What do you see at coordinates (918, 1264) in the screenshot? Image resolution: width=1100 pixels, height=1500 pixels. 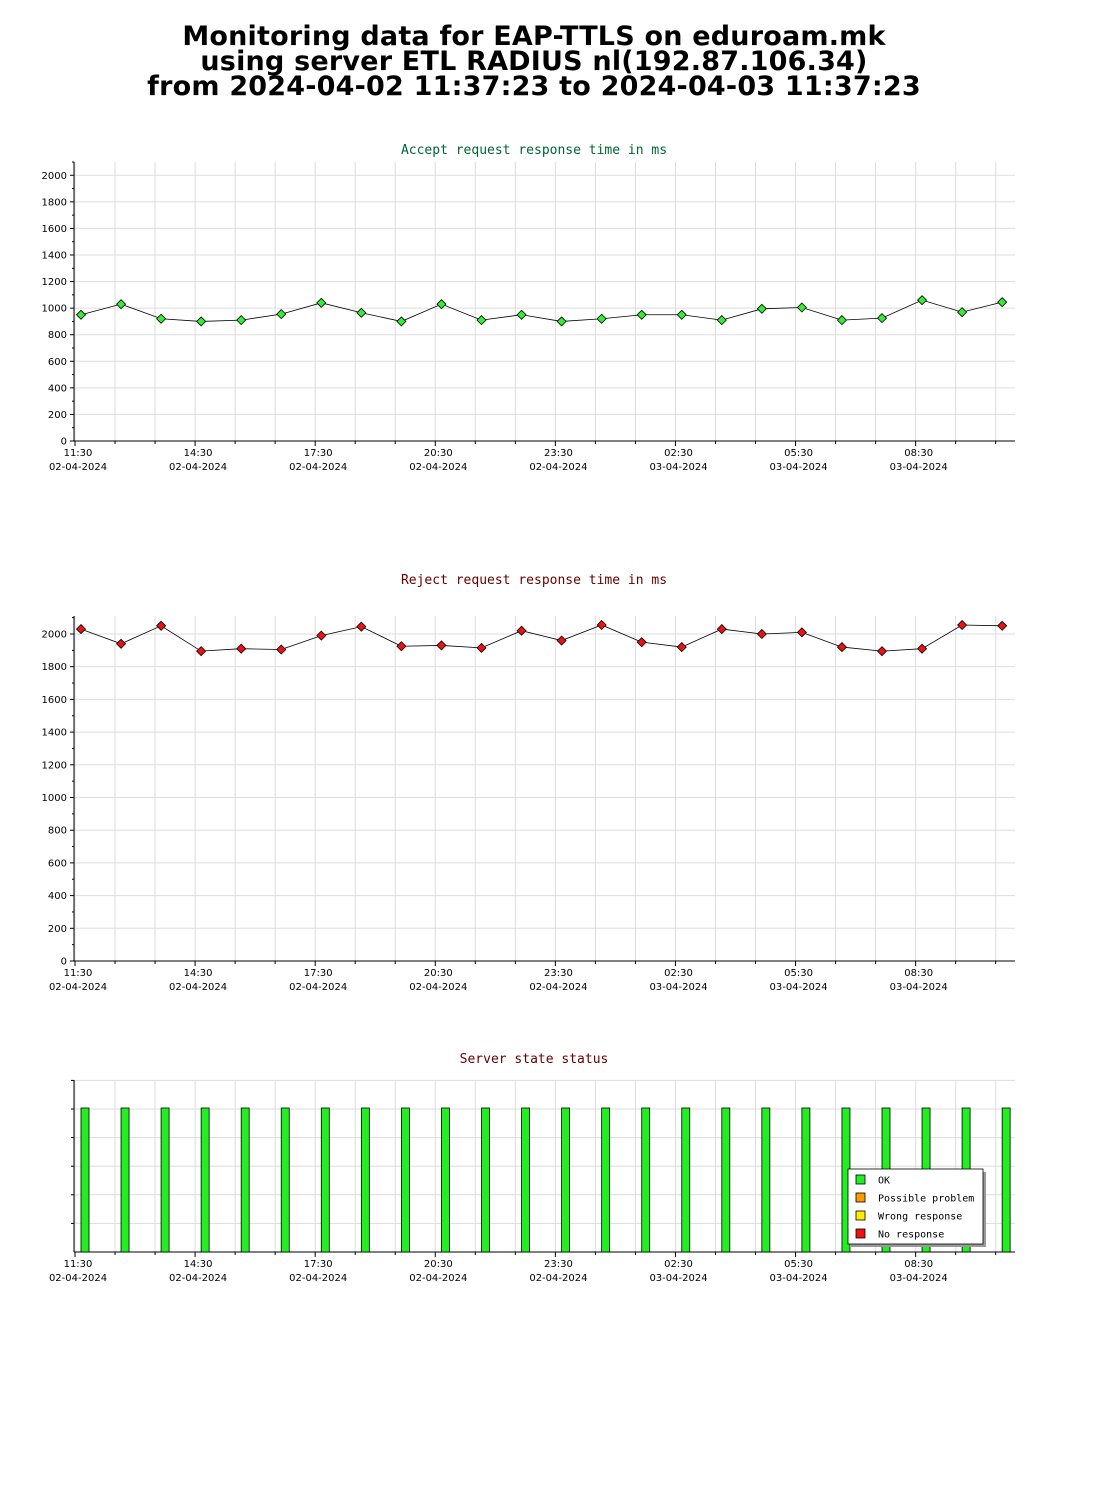 I see `status-x-tick-time: 08:30` at bounding box center [918, 1264].